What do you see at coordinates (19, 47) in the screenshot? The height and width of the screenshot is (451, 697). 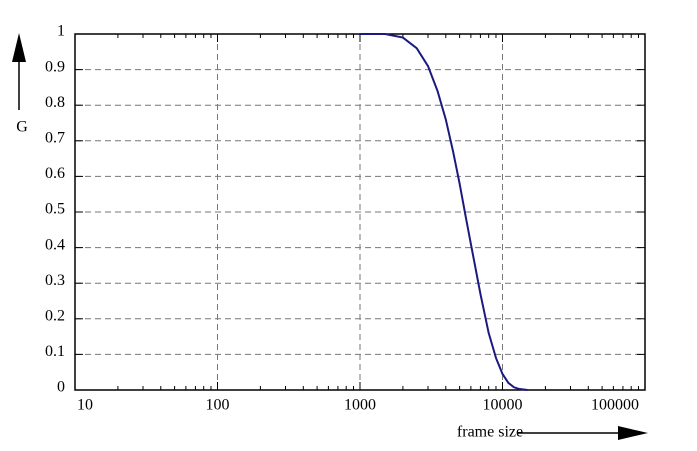 I see `y-arrow-head` at bounding box center [19, 47].